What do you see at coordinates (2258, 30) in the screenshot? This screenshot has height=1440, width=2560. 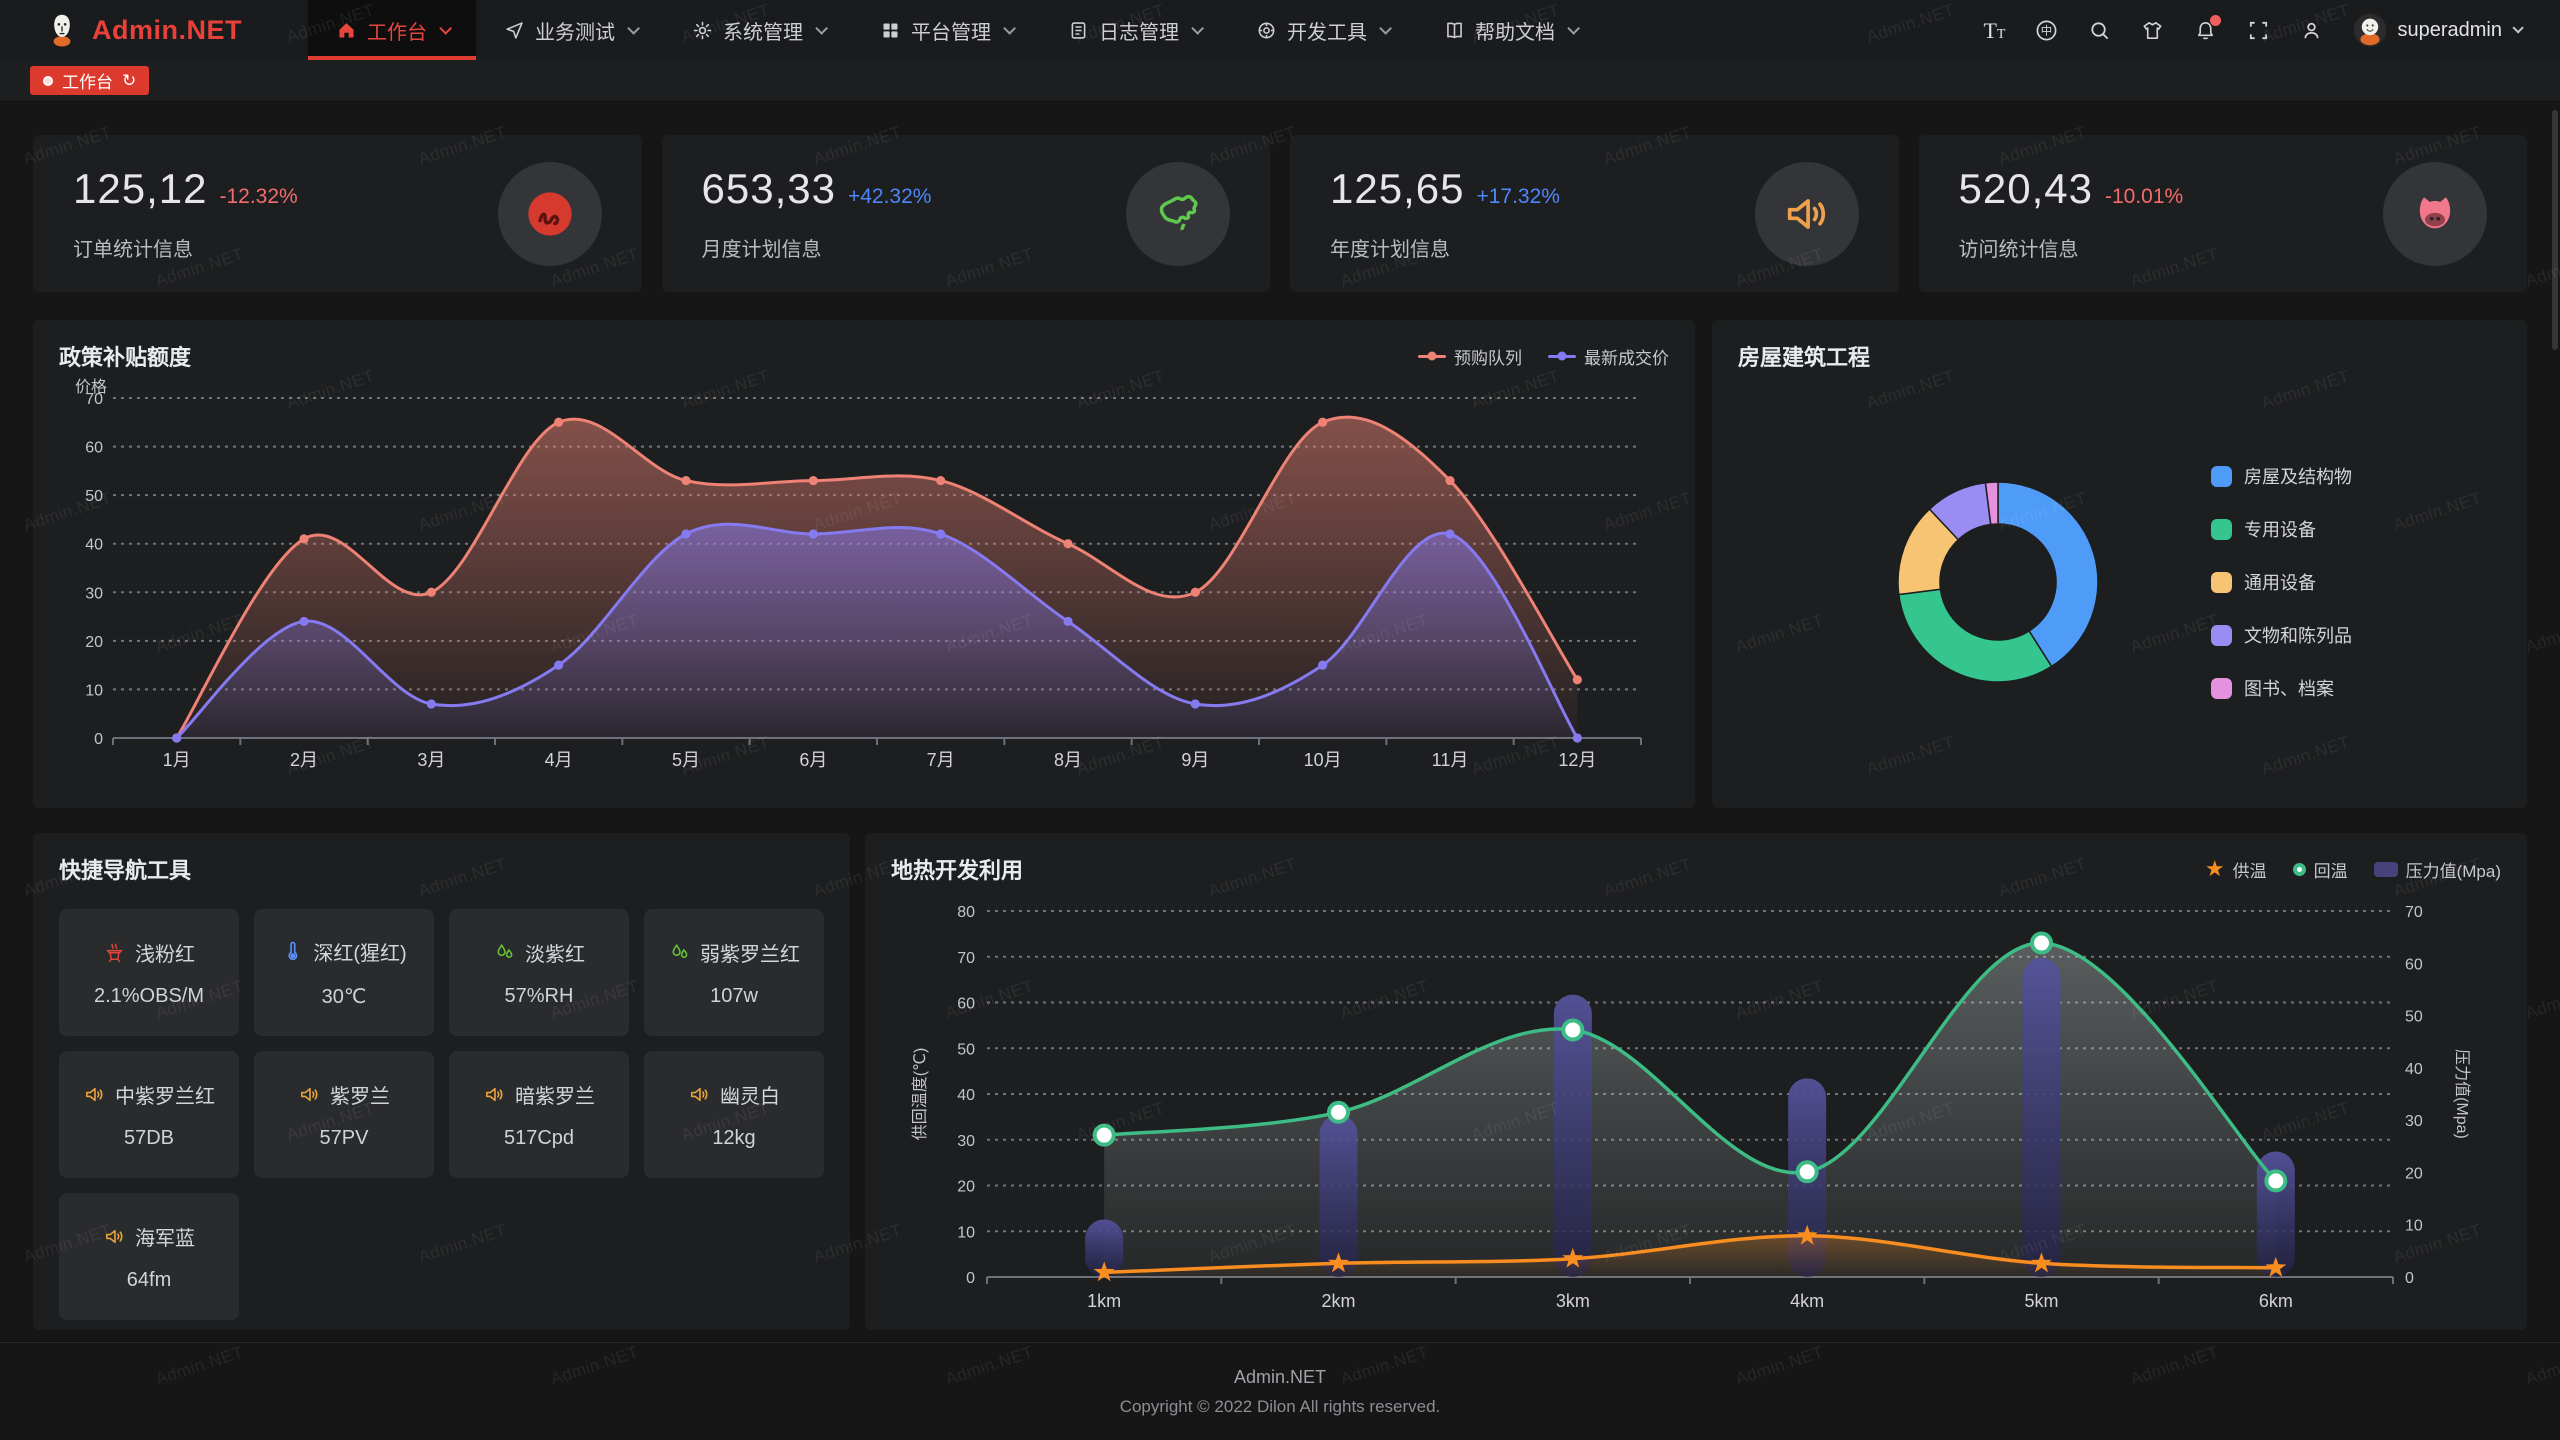 I see `fullscreen-icon` at bounding box center [2258, 30].